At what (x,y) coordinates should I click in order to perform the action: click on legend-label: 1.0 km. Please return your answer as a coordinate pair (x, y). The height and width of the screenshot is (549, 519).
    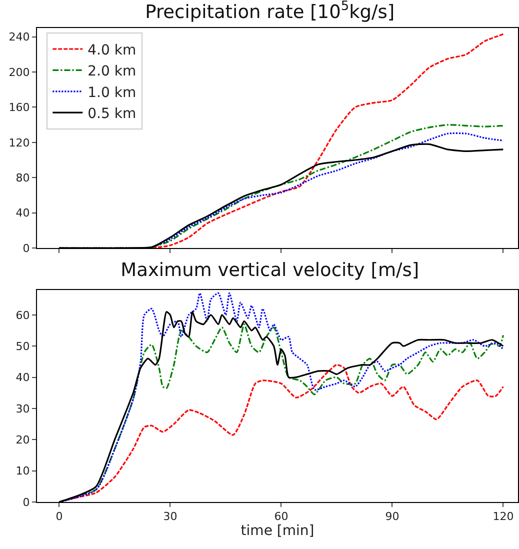
    Looking at the image, I should click on (112, 92).